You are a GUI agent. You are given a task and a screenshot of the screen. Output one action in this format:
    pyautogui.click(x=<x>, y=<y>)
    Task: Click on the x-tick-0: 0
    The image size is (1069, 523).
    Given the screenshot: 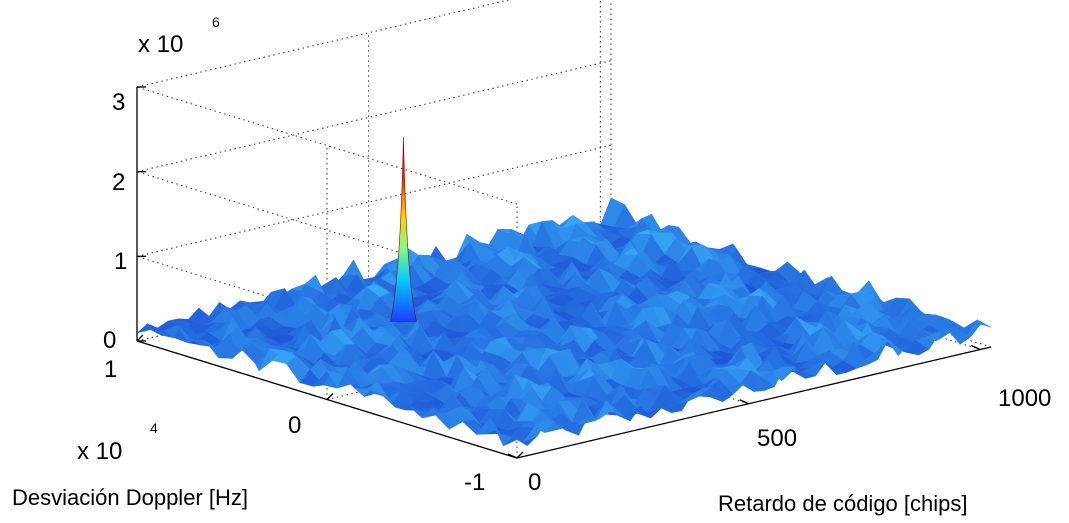 What is the action you would take?
    pyautogui.click(x=534, y=482)
    